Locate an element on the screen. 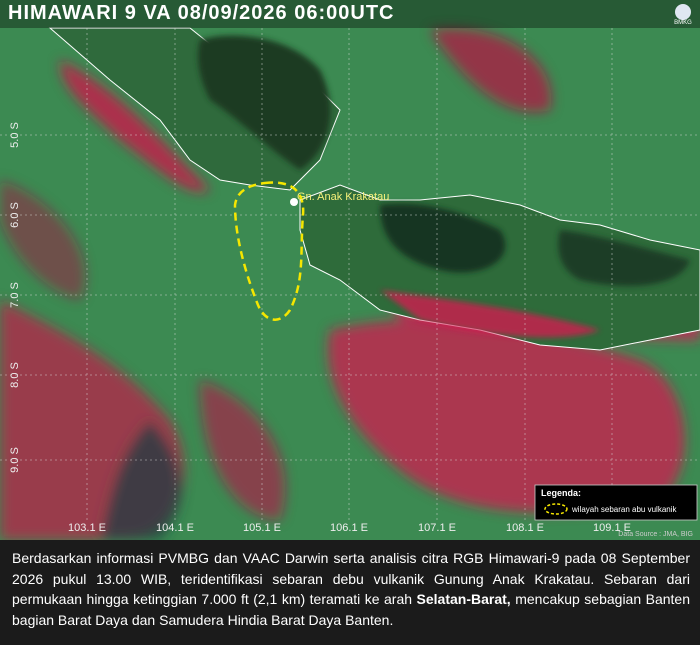  latitude-label: 5.0 S is located at coordinates (15, 135).